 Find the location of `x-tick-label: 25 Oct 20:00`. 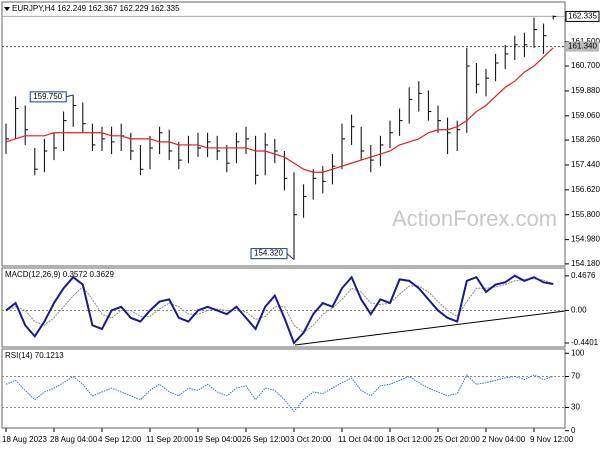

x-tick-label: 25 Oct 20:00 is located at coordinates (457, 439).